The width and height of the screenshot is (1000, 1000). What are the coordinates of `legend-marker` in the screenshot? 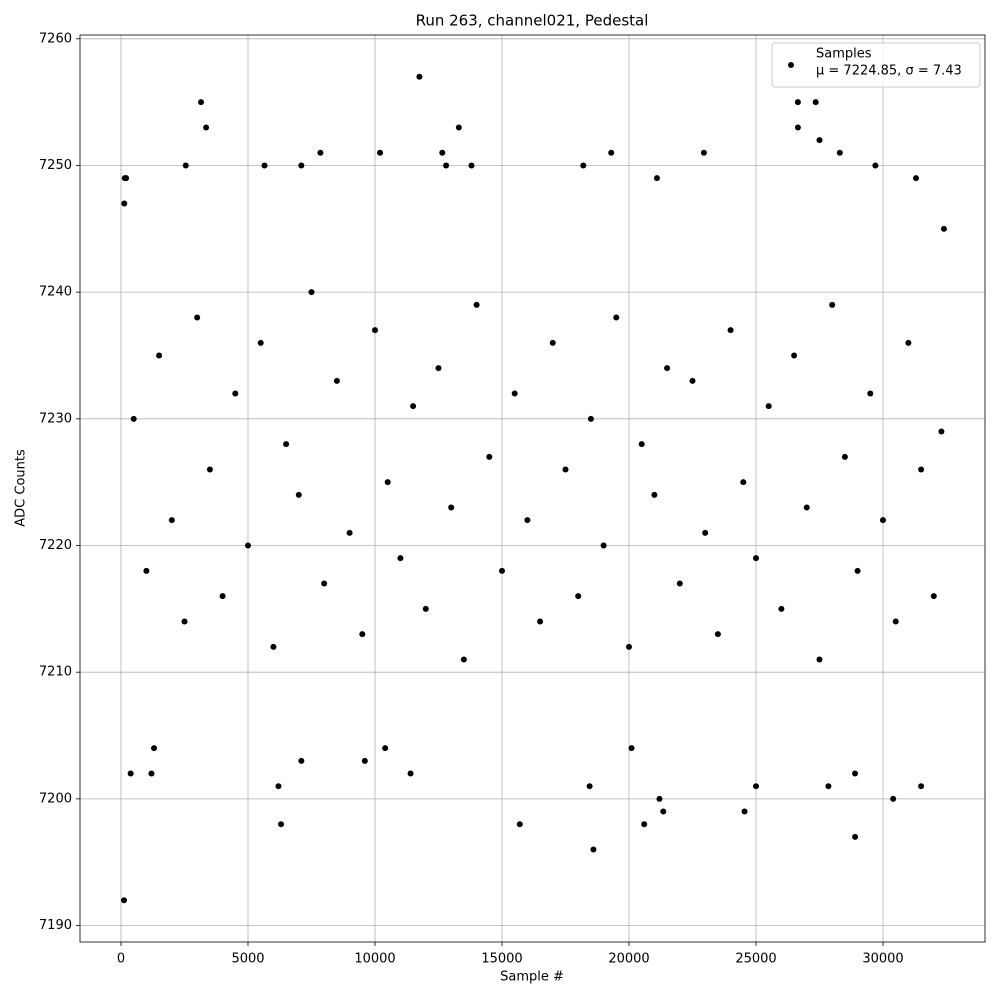 It's located at (791, 65).